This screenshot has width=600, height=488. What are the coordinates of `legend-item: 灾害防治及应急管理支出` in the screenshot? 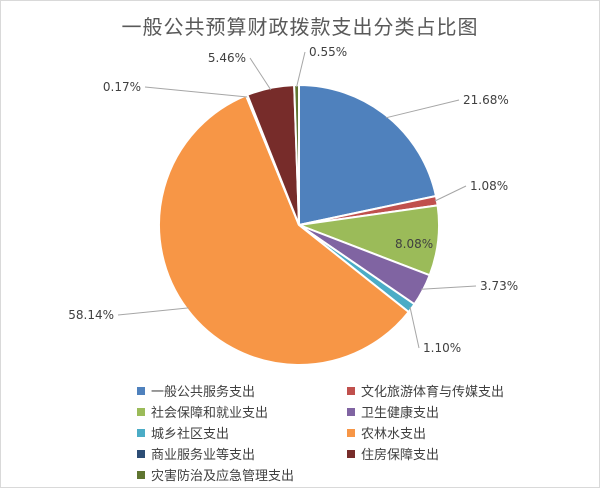 It's located at (242, 474).